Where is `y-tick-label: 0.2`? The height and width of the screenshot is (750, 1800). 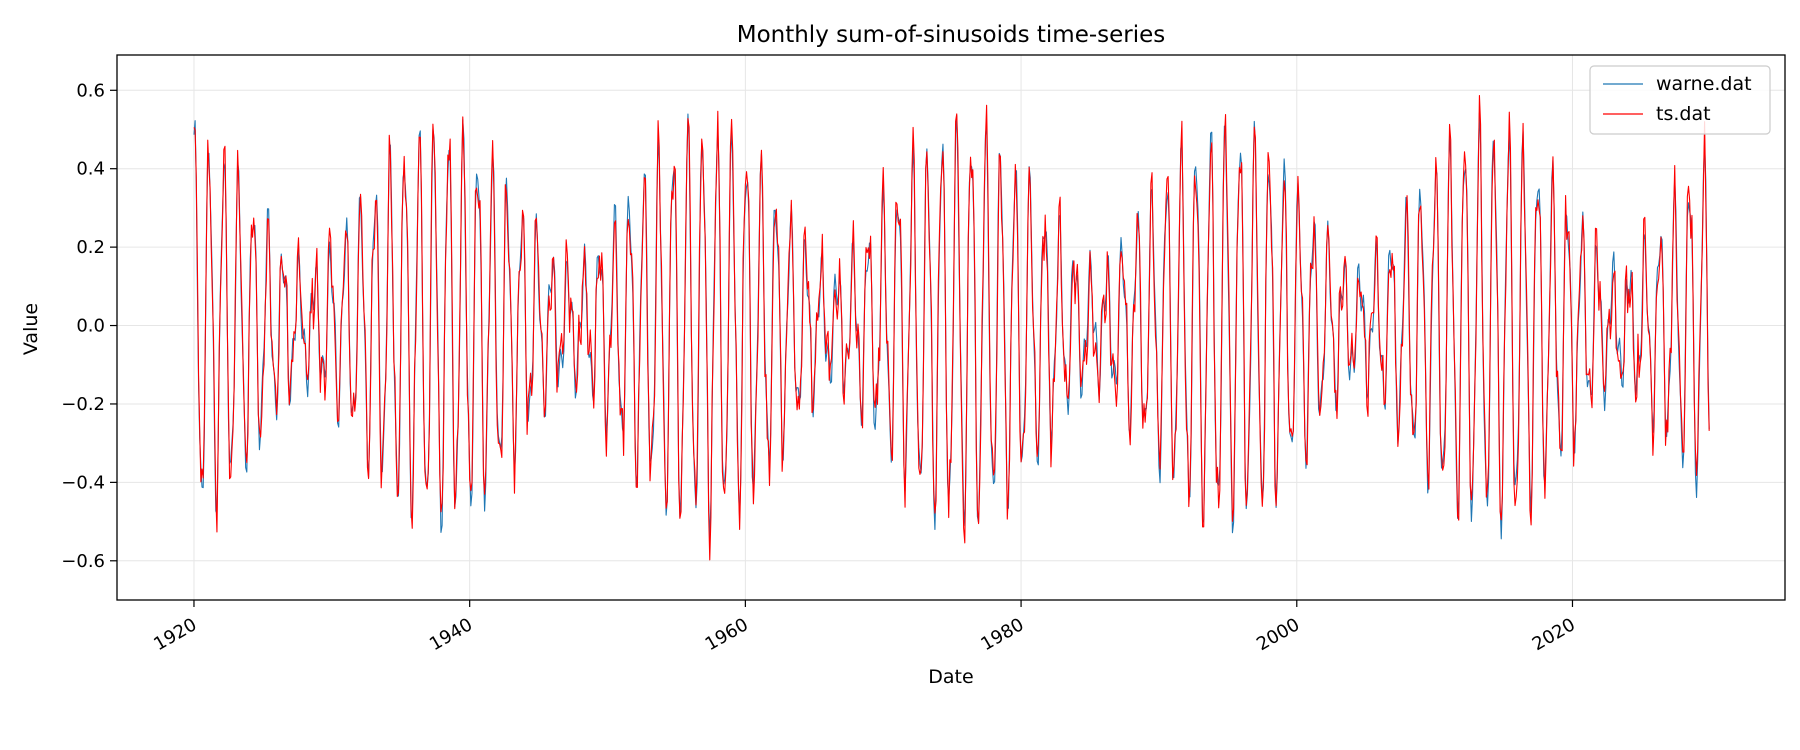
y-tick-label: 0.2 is located at coordinates (90, 247).